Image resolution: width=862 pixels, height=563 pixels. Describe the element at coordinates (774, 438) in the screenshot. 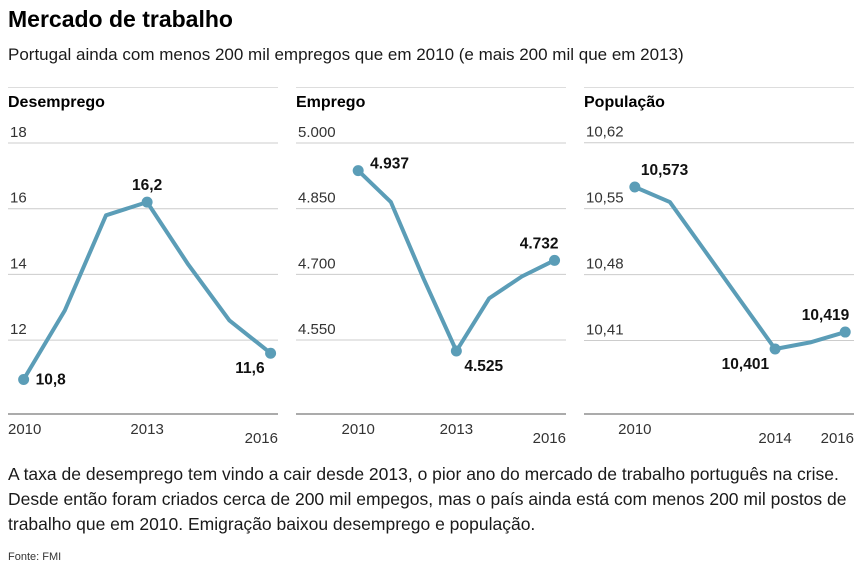

I see `svg-text: 2014` at that location.